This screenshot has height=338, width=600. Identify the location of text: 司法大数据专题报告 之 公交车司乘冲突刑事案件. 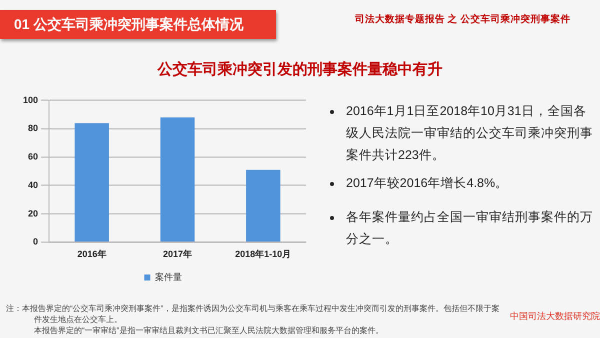
(463, 19).